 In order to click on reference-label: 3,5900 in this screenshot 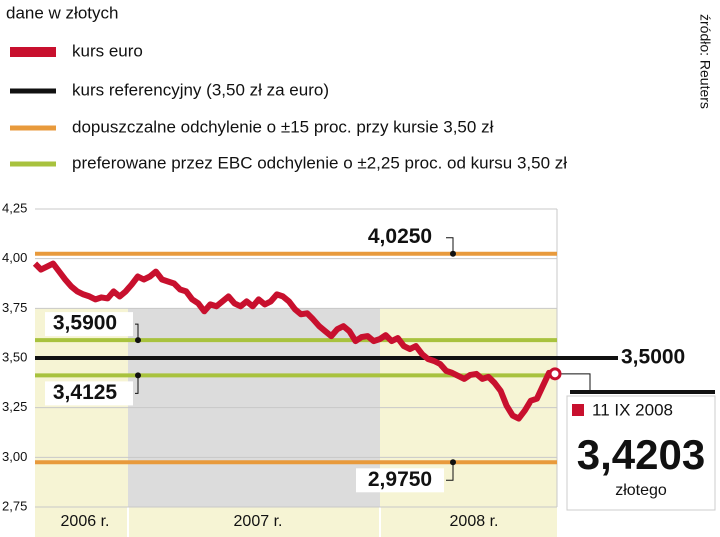, I will do `click(85, 323)`.